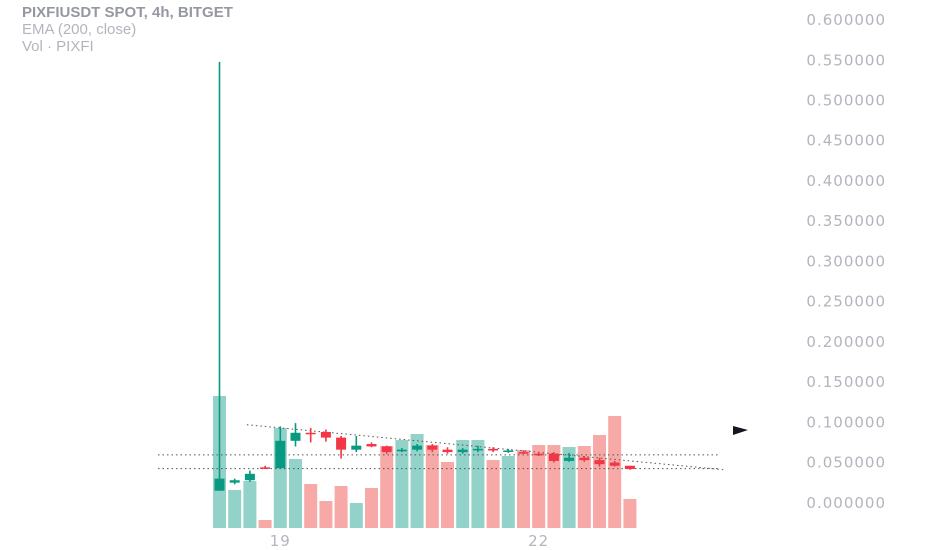 The image size is (932, 550). I want to click on price-tick-label: 0.000000, so click(846, 503).